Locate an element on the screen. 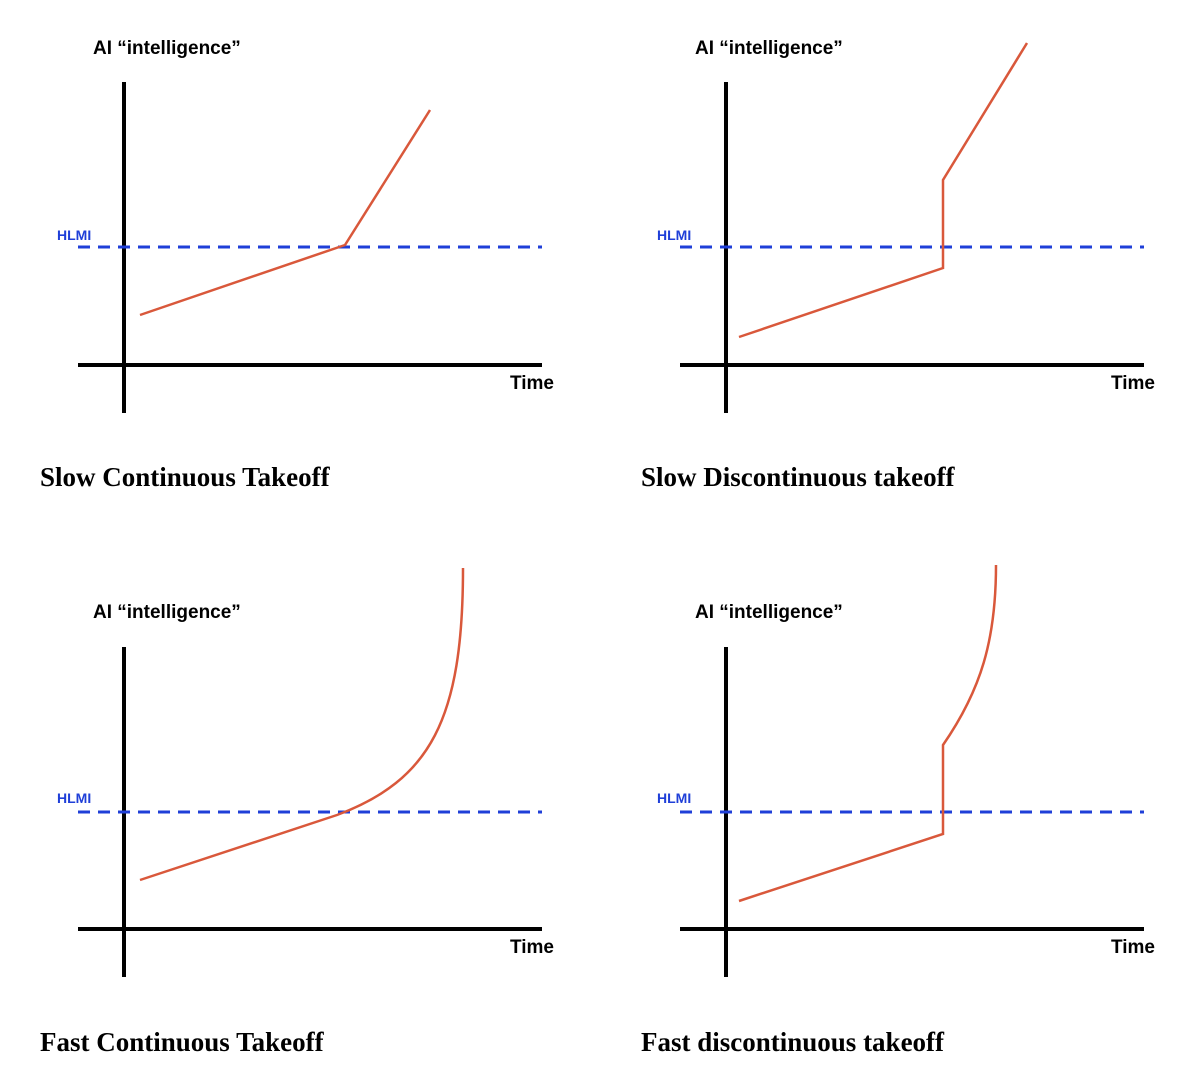 Image resolution: width=1198 pixels, height=1082 pixels. panel-caption: Slow Discontinuous takeoff is located at coordinates (798, 477).